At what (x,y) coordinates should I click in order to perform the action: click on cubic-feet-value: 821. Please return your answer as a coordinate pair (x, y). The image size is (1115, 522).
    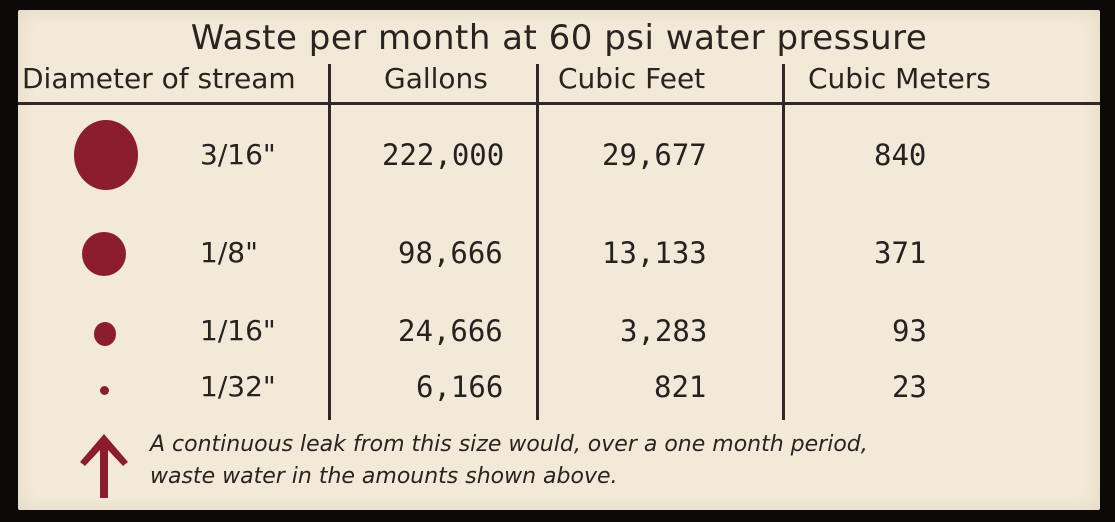
    Looking at the image, I should click on (680, 387).